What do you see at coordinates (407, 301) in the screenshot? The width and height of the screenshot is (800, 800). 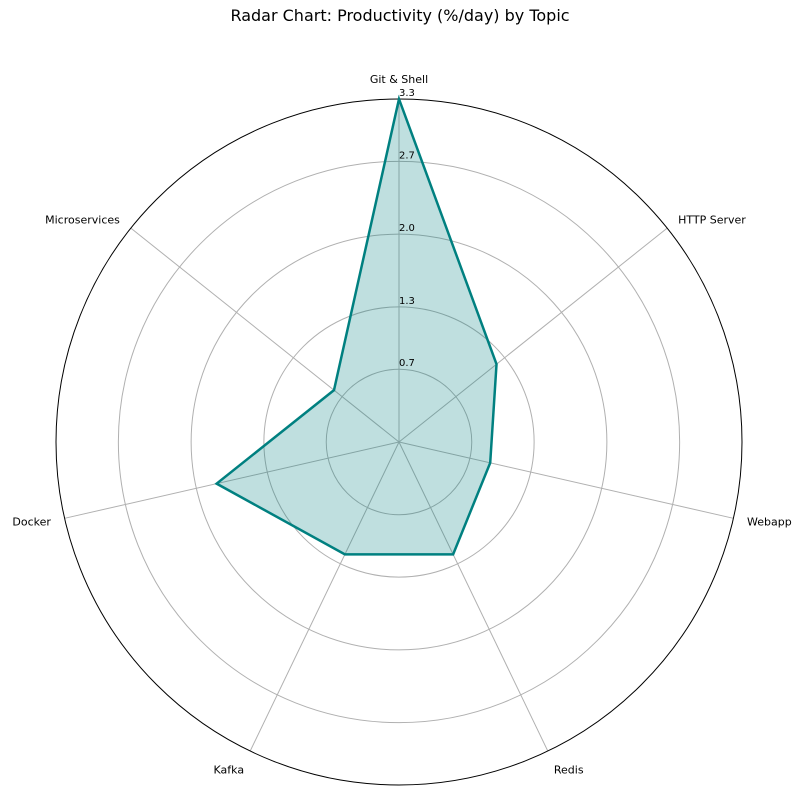 I see `radial-tick-label: 1.3` at bounding box center [407, 301].